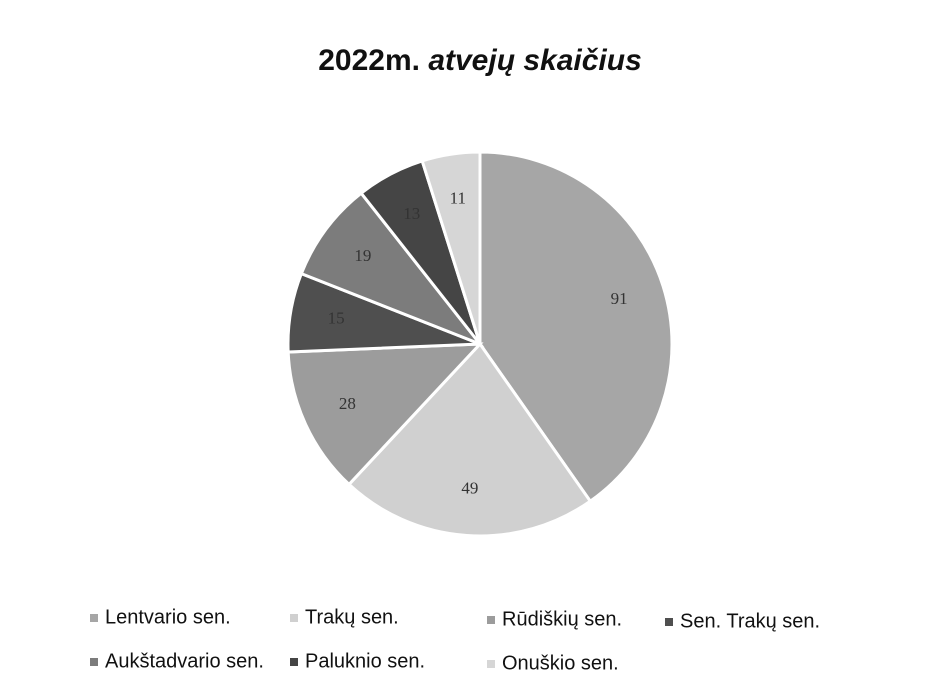  Describe the element at coordinates (347, 403) in the screenshot. I see `data-label: 28` at that location.